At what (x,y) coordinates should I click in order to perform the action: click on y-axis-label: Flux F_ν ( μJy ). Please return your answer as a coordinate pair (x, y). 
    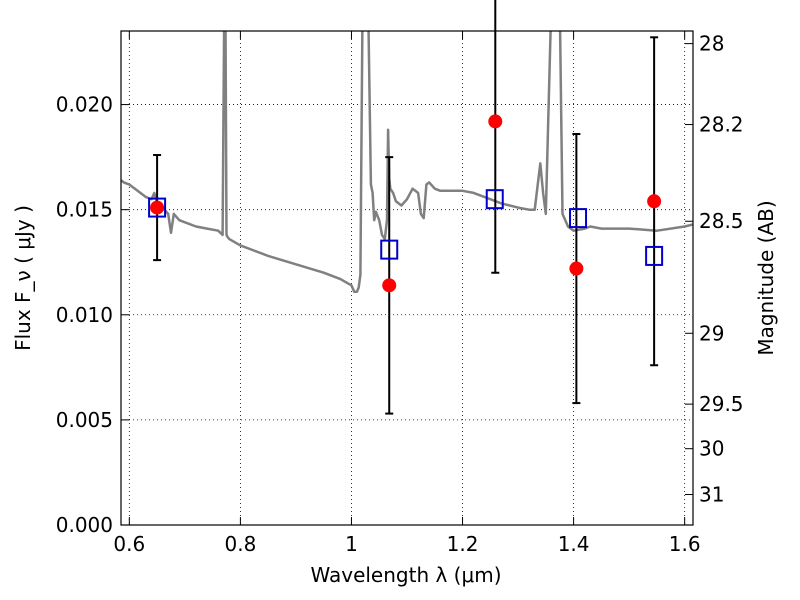
    Looking at the image, I should click on (23, 278).